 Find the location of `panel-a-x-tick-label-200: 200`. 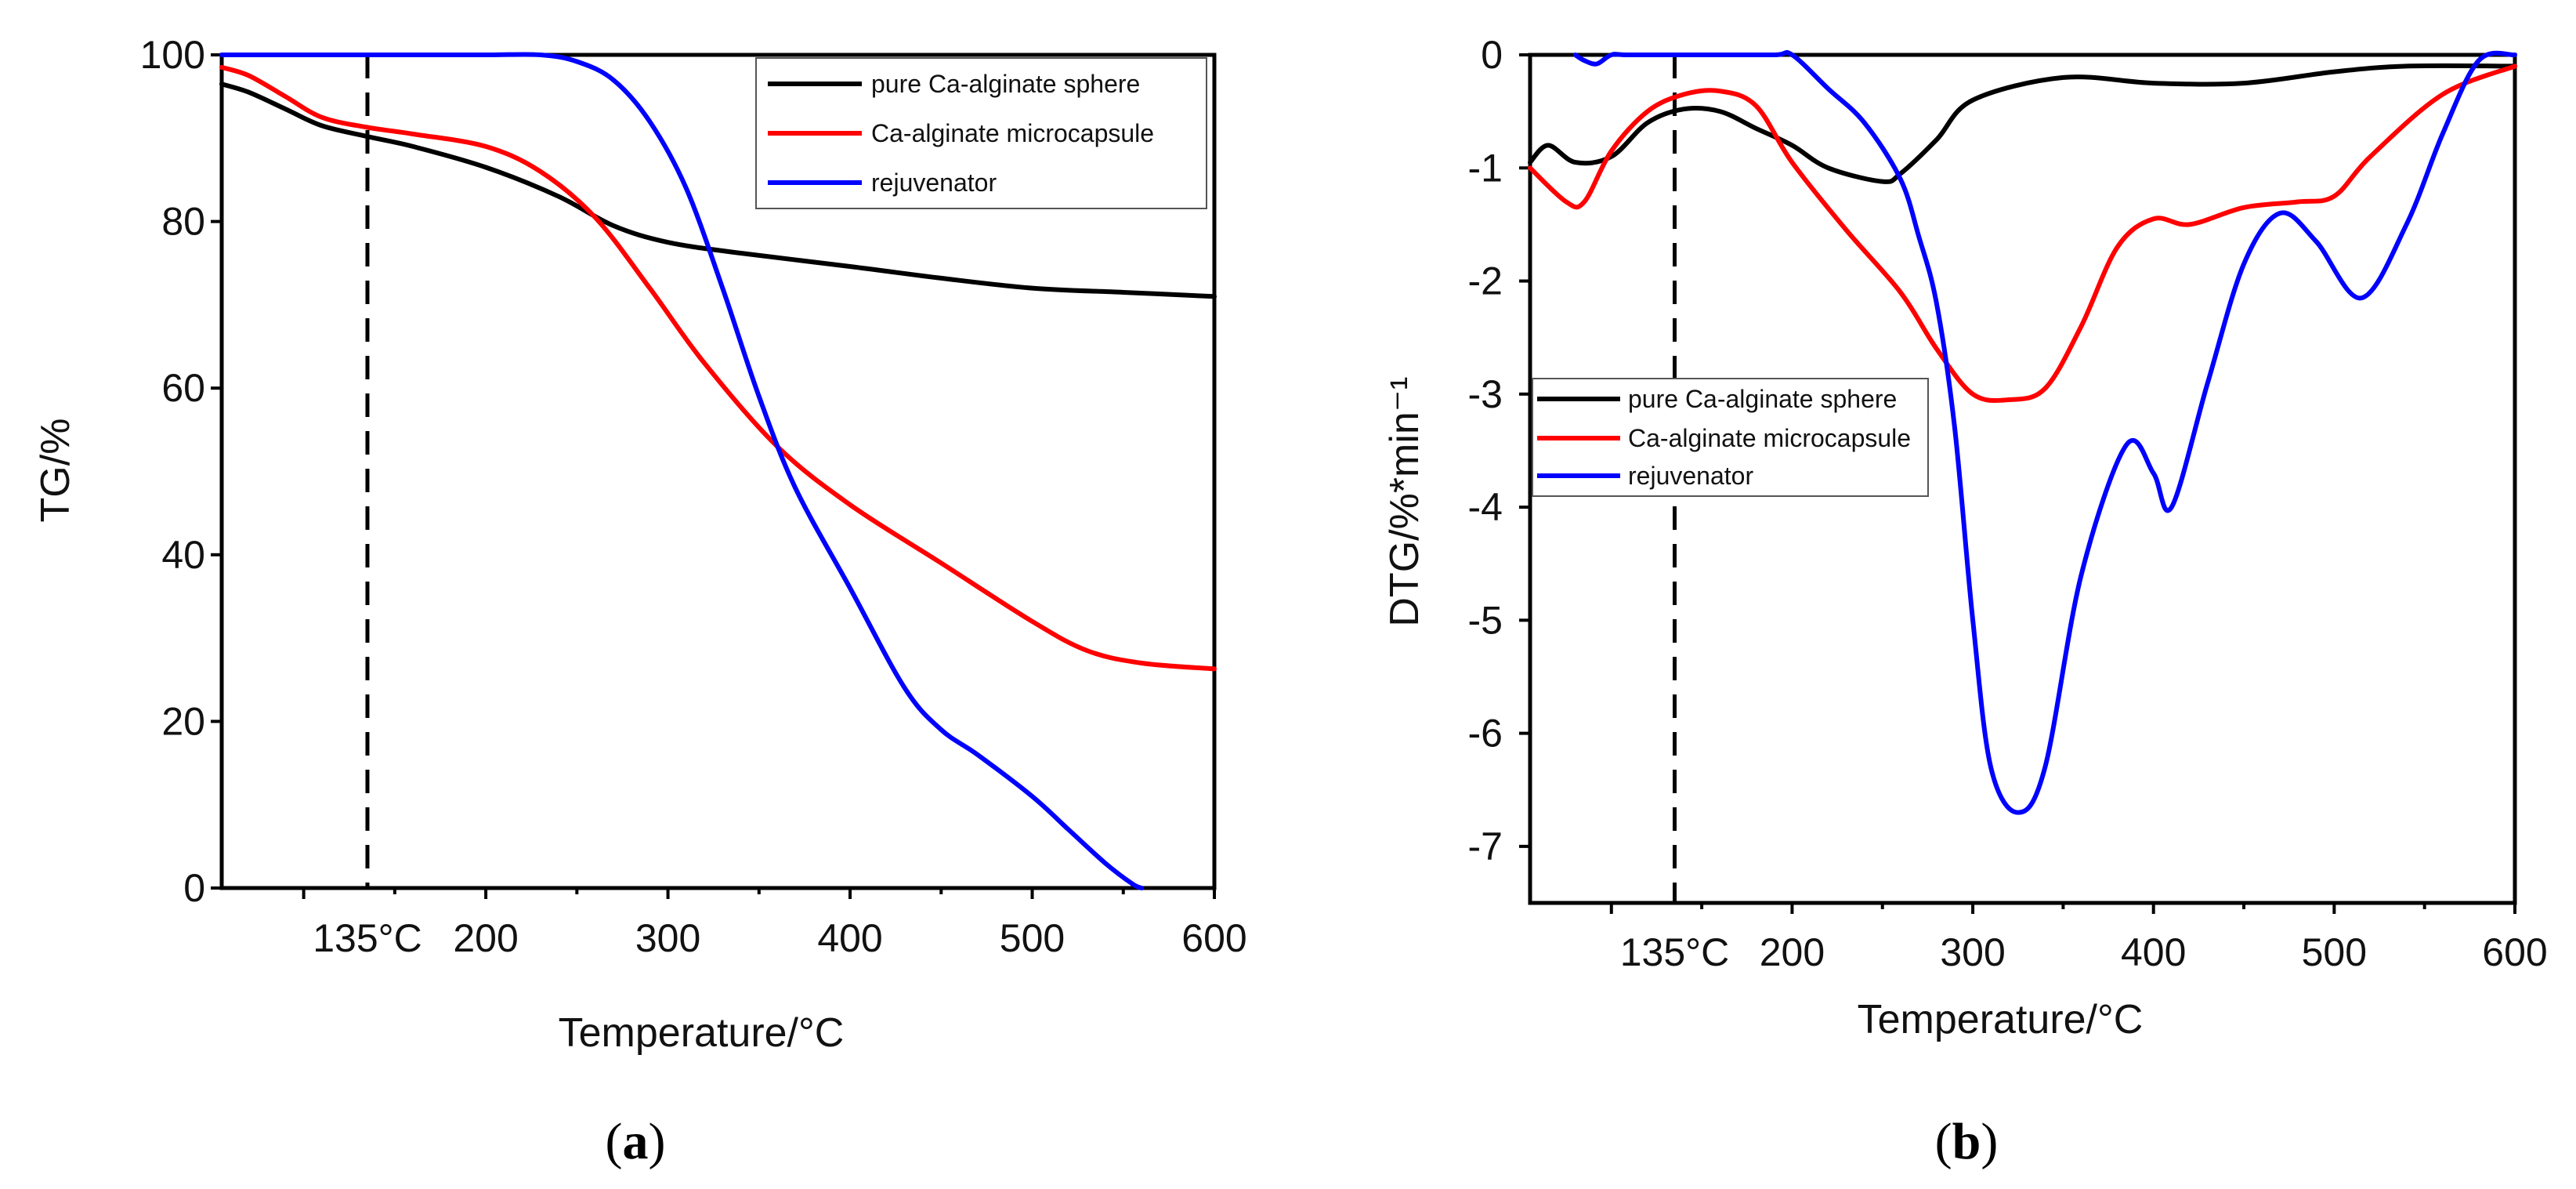

panel-a-x-tick-label-200: 200 is located at coordinates (486, 938).